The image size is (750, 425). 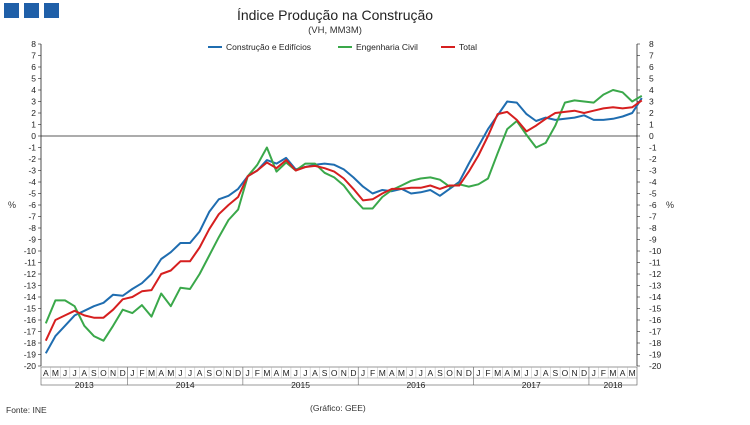 What do you see at coordinates (531, 385) in the screenshot?
I see `x-tick-label-year: 2017` at bounding box center [531, 385].